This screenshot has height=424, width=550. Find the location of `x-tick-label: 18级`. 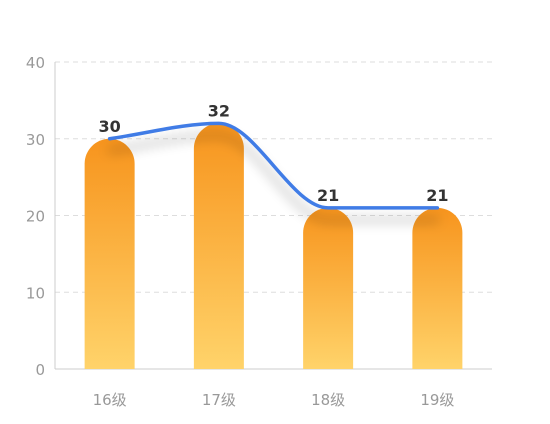

x-tick-label: 18级 is located at coordinates (328, 400).